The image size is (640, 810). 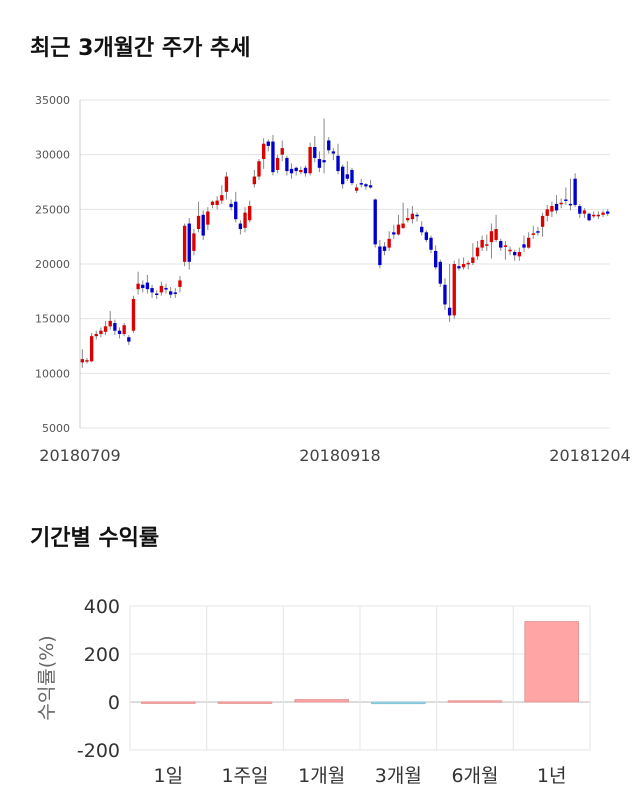 I want to click on x-tick-label: 1일, so click(x=169, y=776).